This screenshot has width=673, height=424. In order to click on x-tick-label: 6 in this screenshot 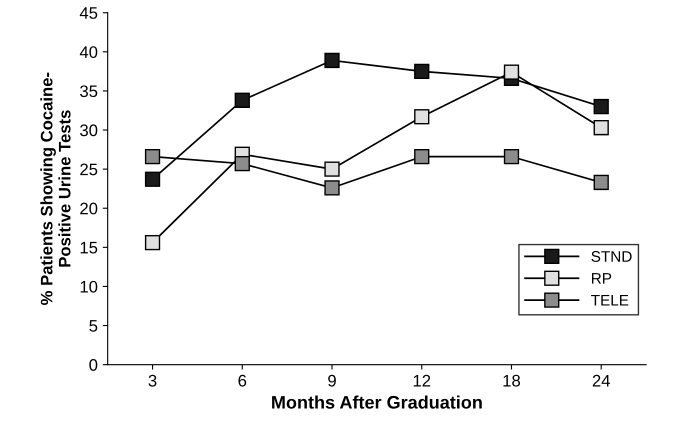, I will do `click(242, 380)`.